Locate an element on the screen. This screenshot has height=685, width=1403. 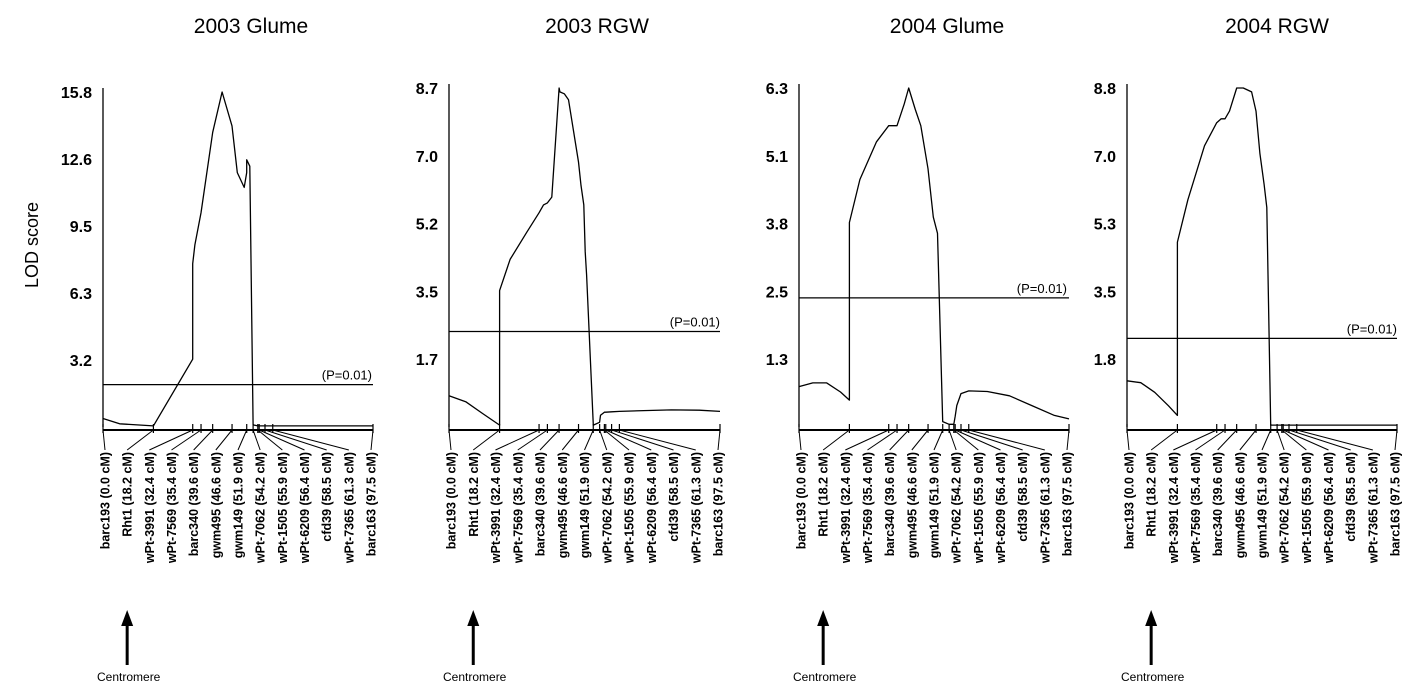
chart-title: 2004 RGW is located at coordinates (1277, 26).